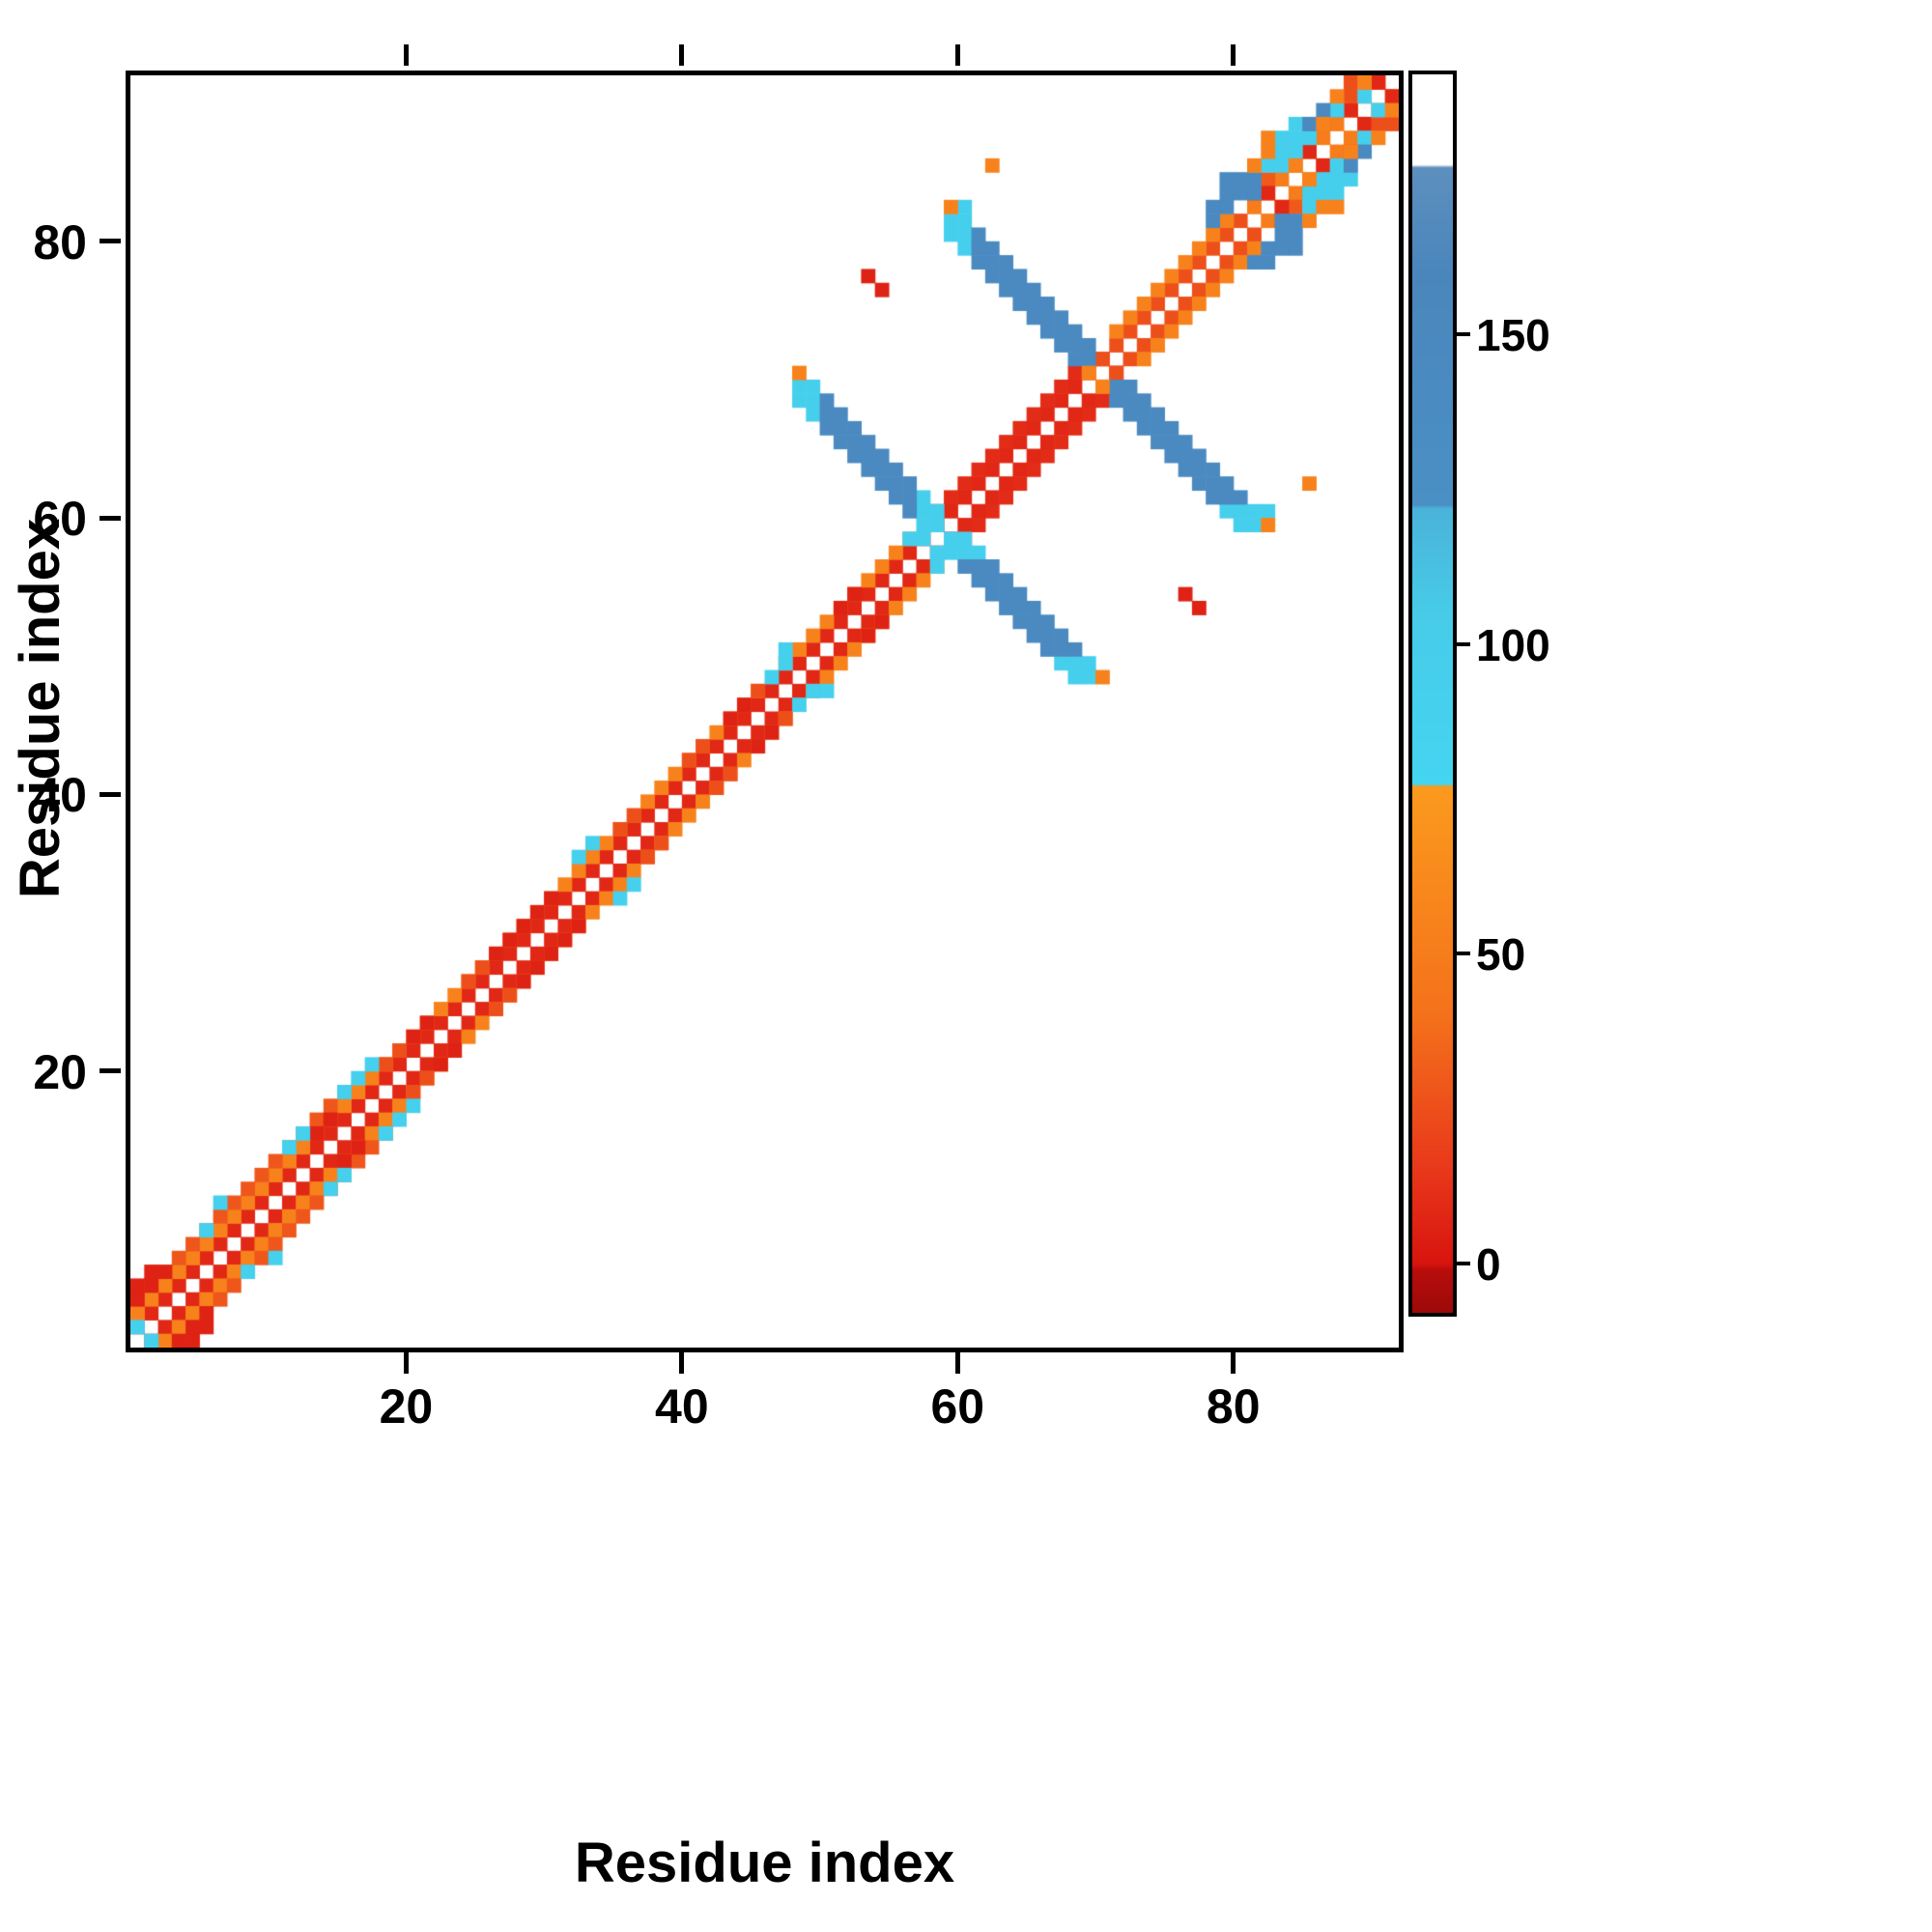  Describe the element at coordinates (682, 1406) in the screenshot. I see `x-tick-label: 40` at that location.